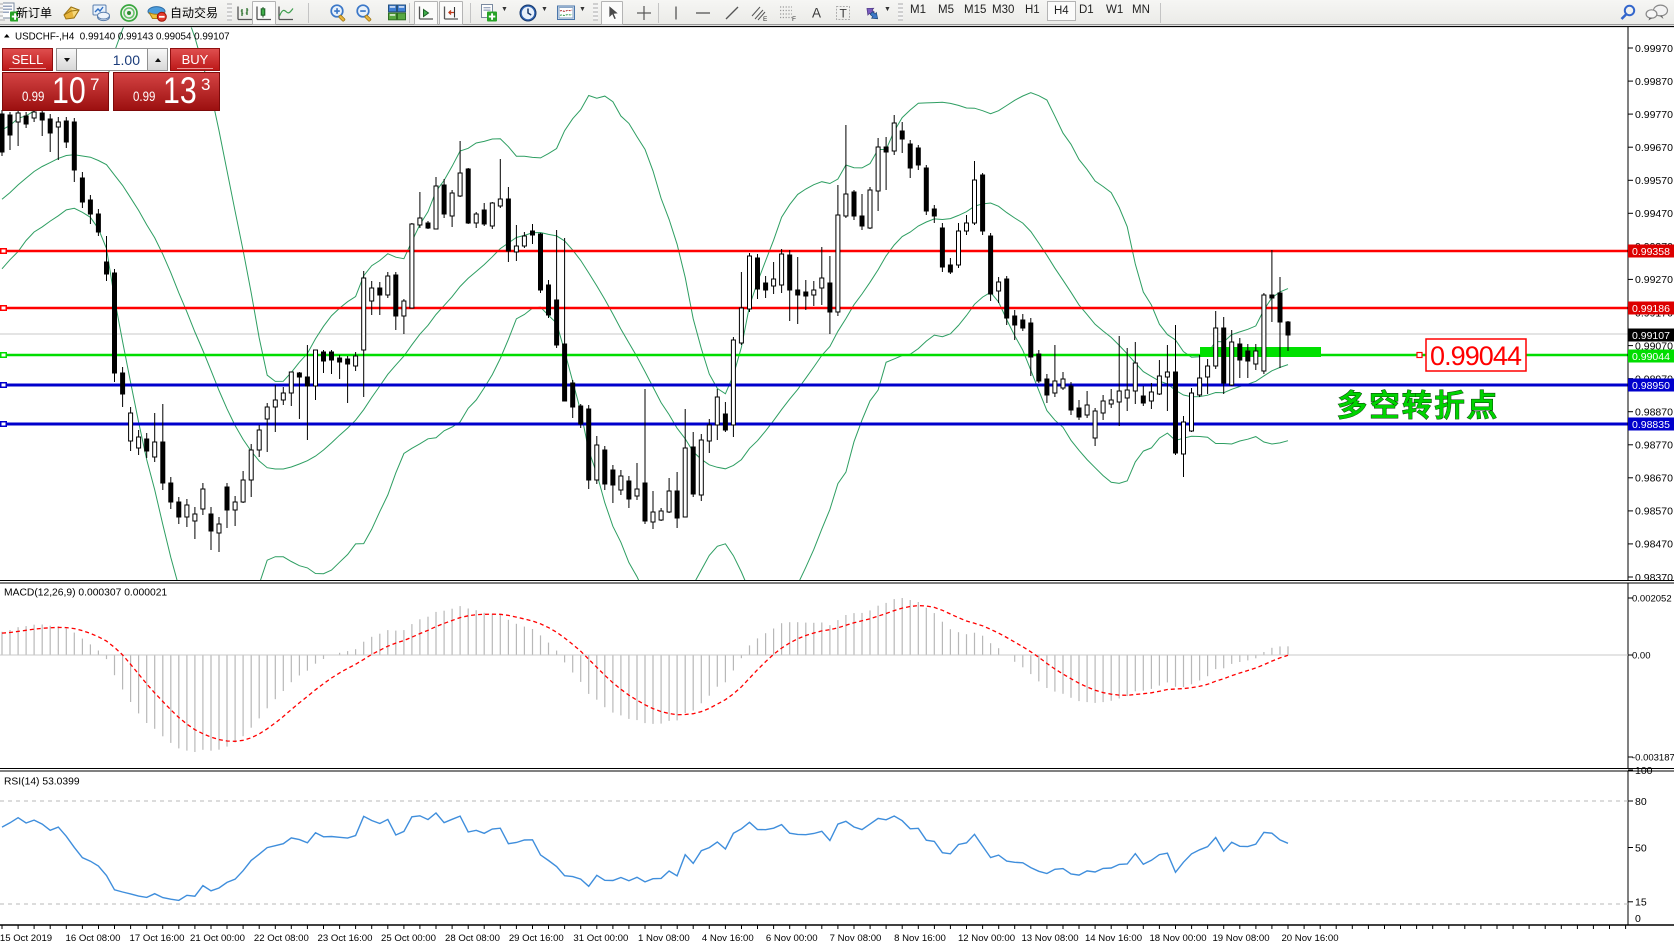 This screenshot has height=950, width=1674. I want to click on svg-text: 19 Nov 08:00, so click(1240, 938).